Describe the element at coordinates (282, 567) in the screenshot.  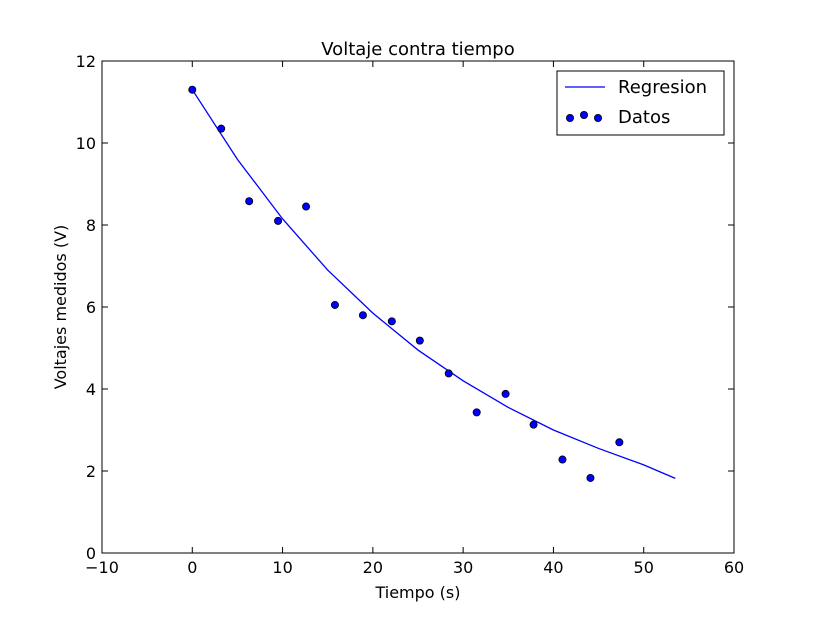
I see `x-tick-label: 10` at that location.